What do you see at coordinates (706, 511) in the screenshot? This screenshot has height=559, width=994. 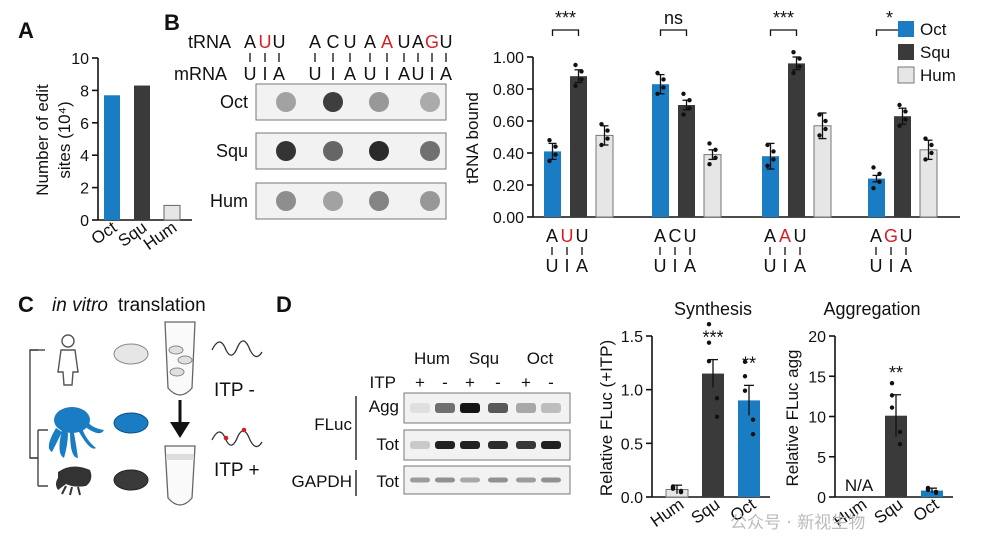 I see `synthesis-x-label: Squ` at bounding box center [706, 511].